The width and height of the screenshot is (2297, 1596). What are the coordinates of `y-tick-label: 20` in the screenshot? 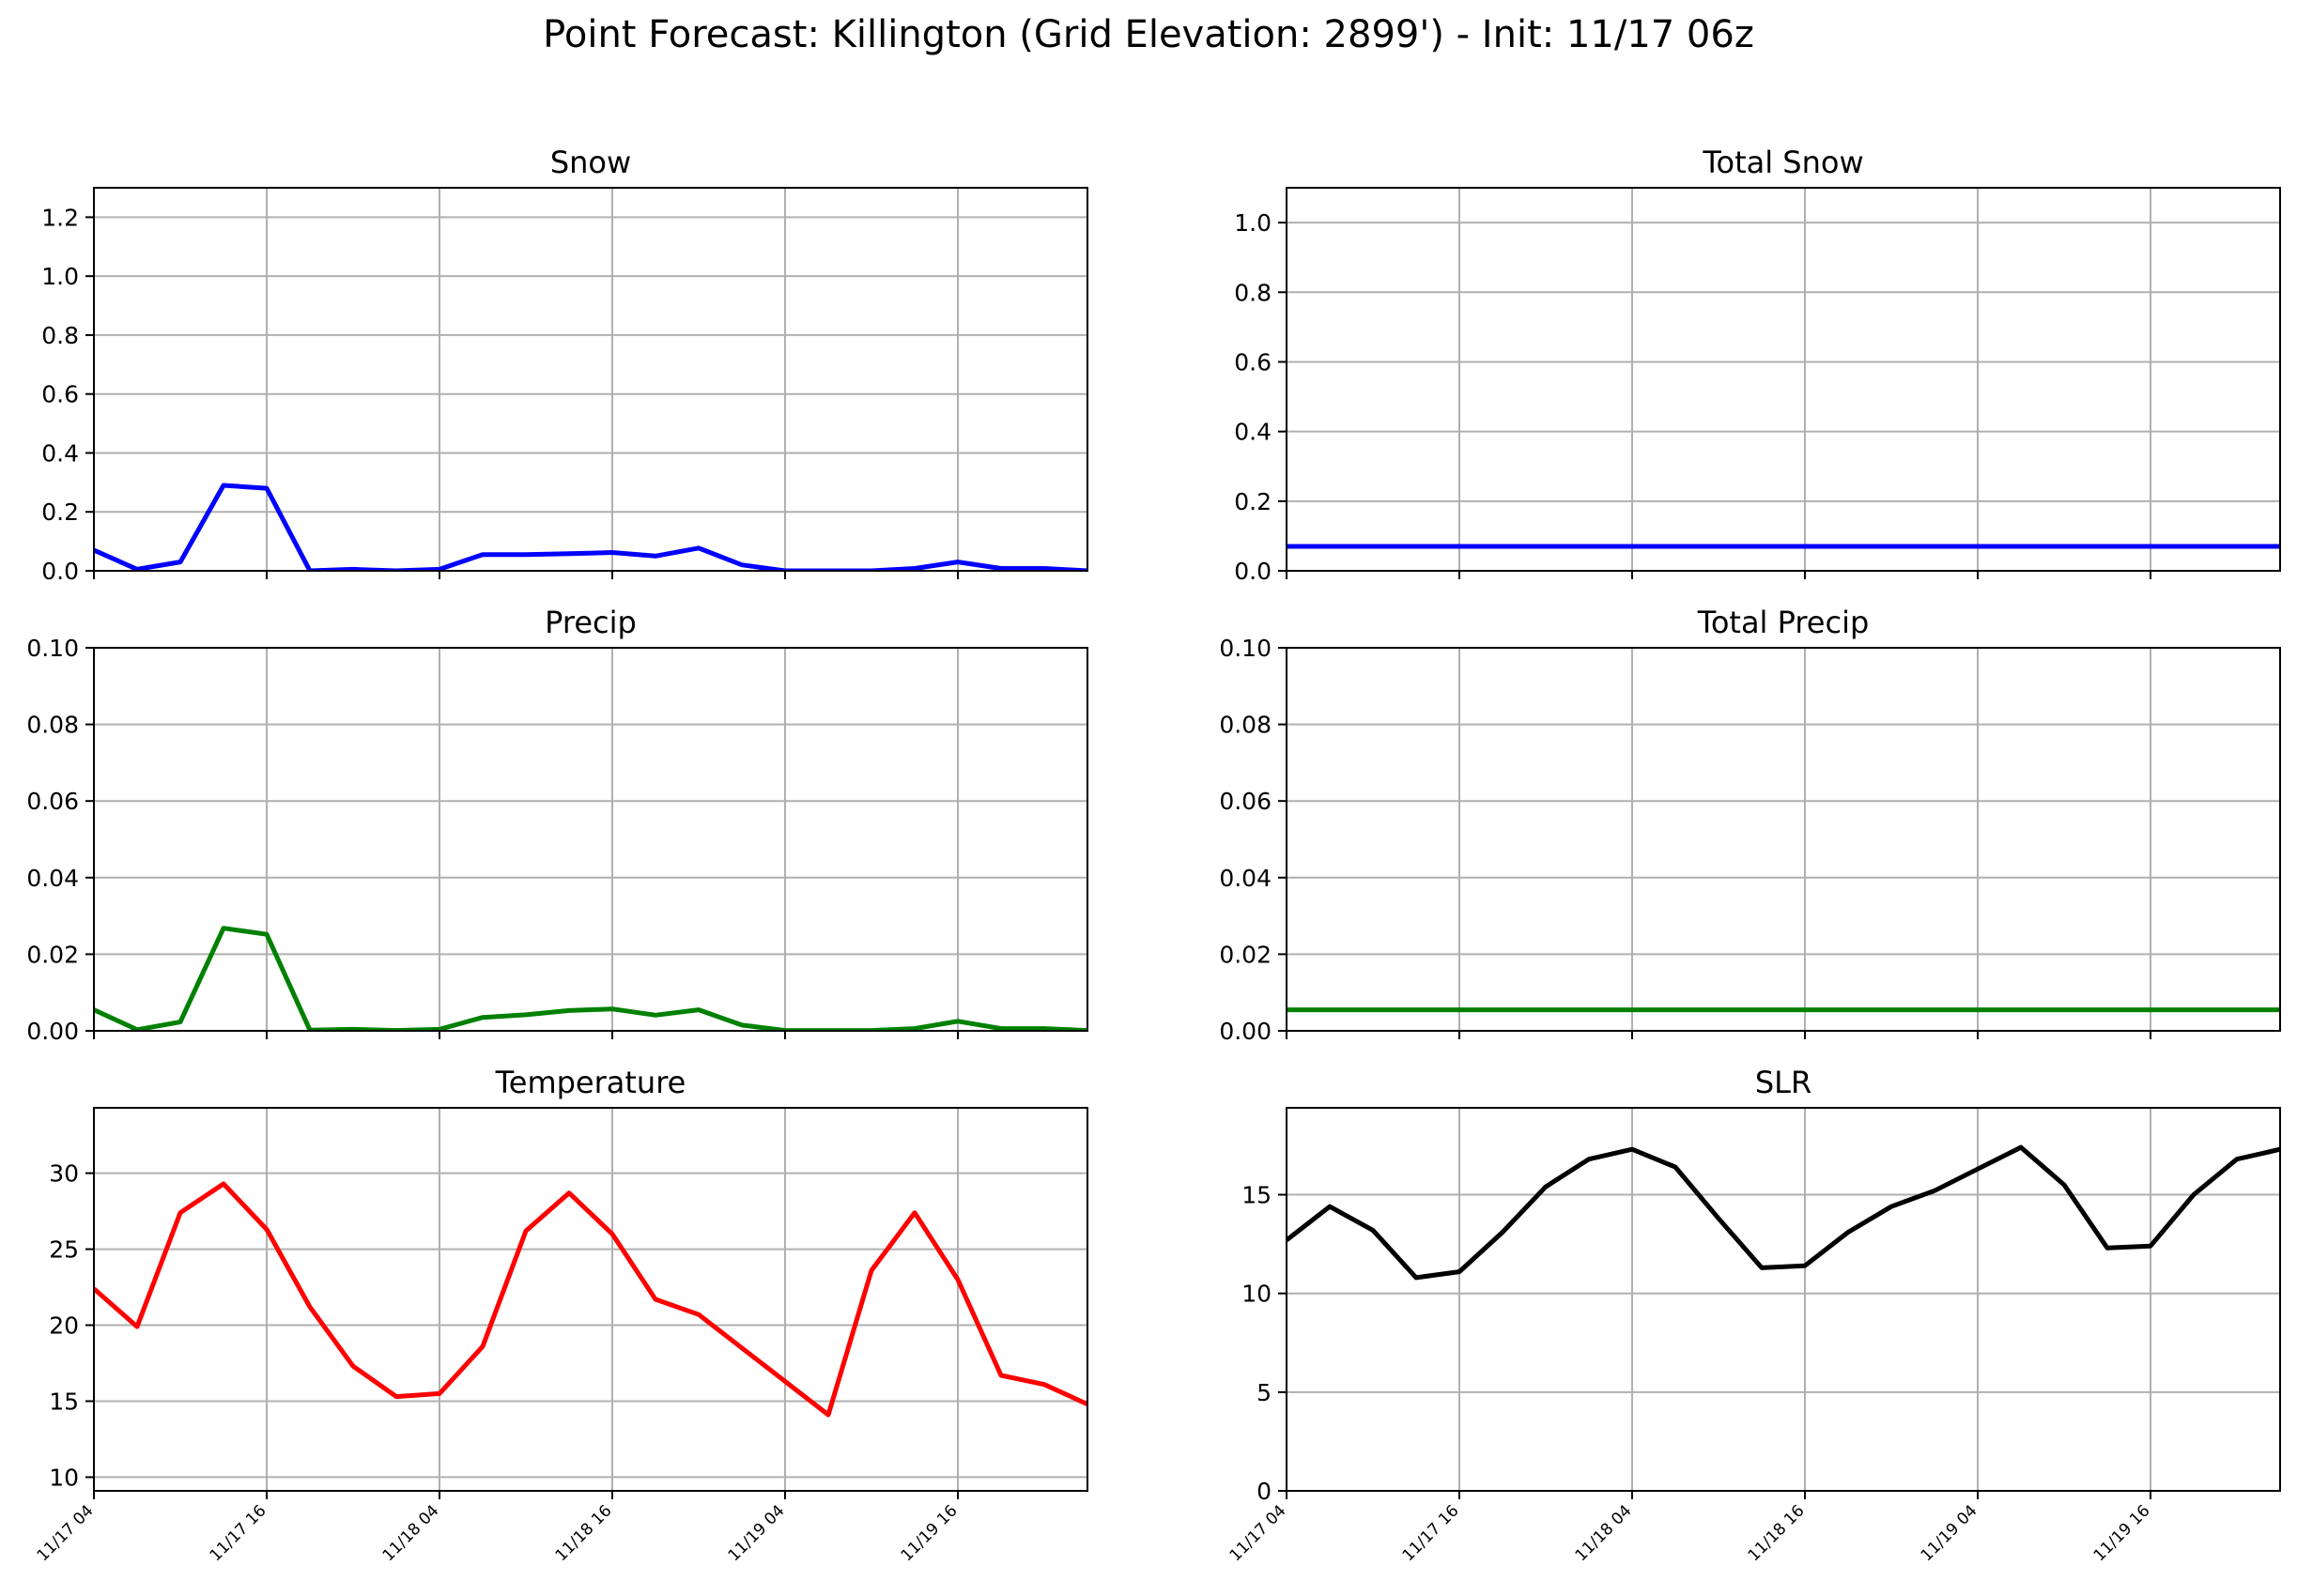 It's located at (64, 1326).